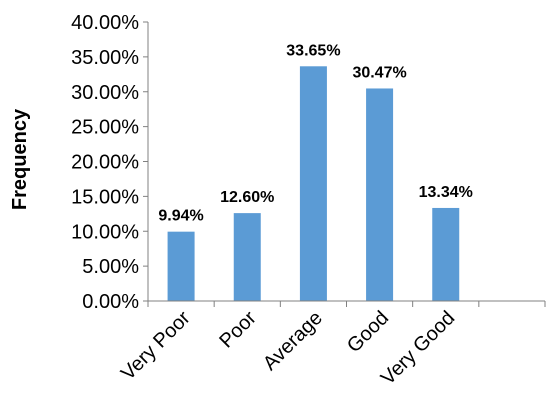 Image resolution: width=547 pixels, height=412 pixels. I want to click on x-category-label: Average, so click(293, 341).